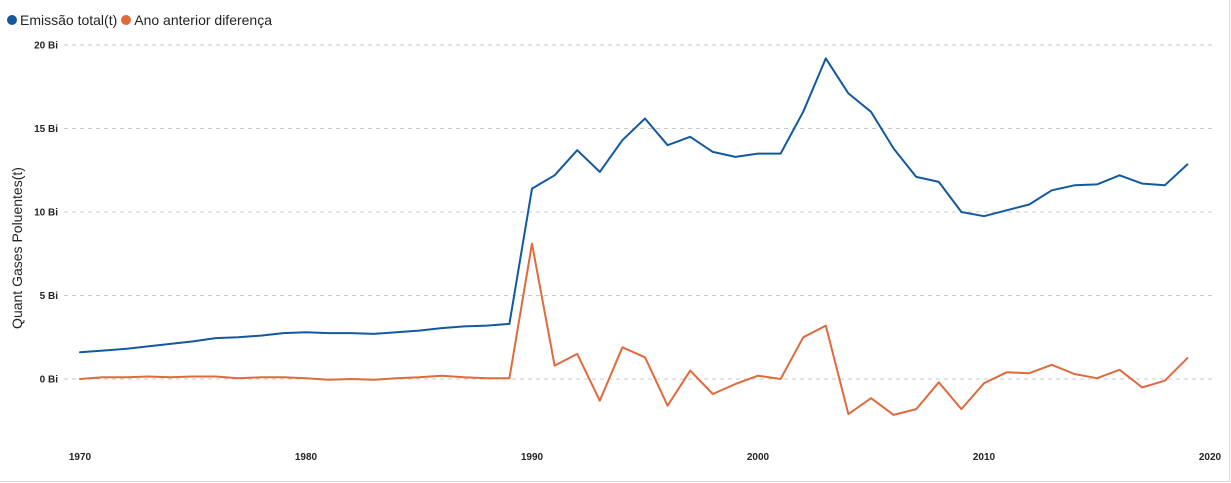 Image resolution: width=1231 pixels, height=483 pixels. Describe the element at coordinates (1210, 457) in the screenshot. I see `x-tick-label-5: 2020` at that location.